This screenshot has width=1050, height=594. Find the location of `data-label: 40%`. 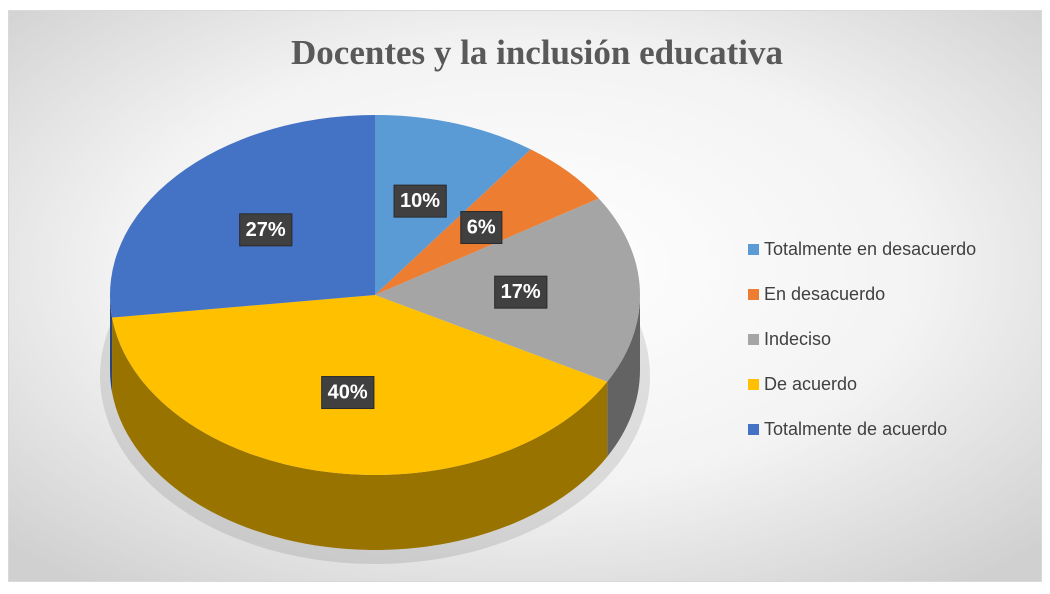

data-label: 40% is located at coordinates (348, 393).